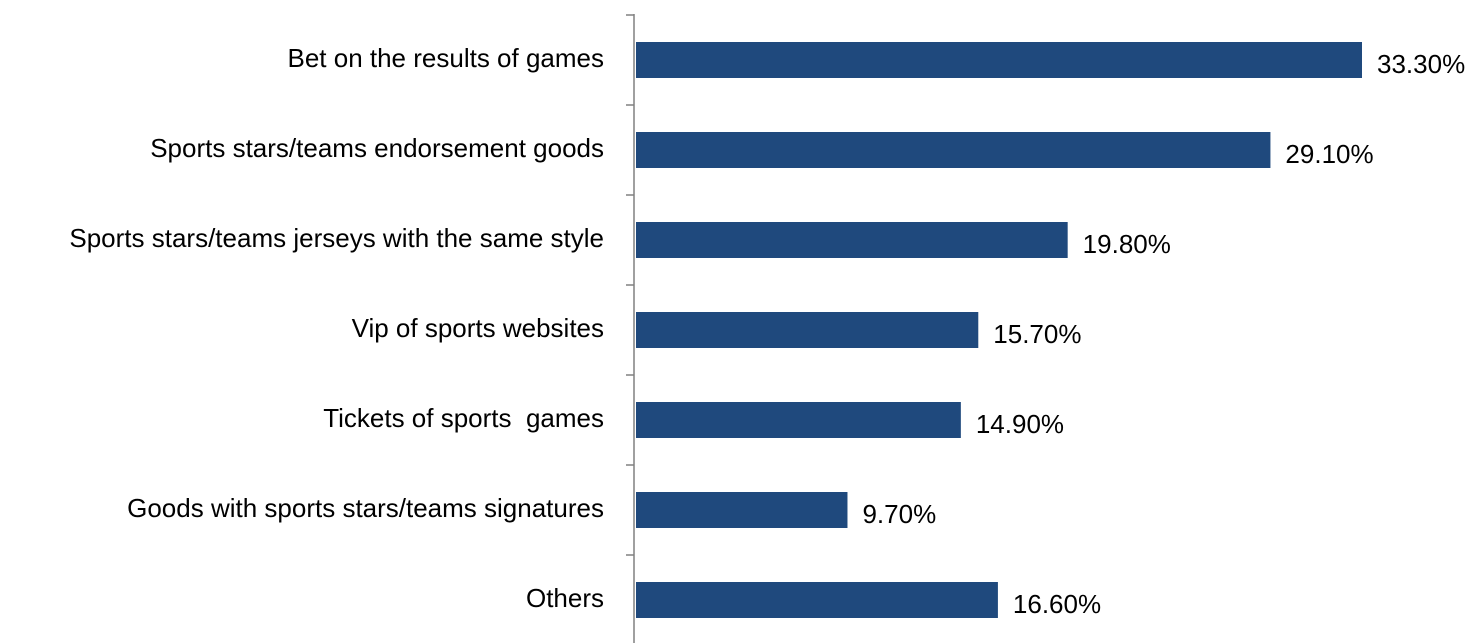  What do you see at coordinates (478, 328) in the screenshot?
I see `category-label: Vip of sports websites` at bounding box center [478, 328].